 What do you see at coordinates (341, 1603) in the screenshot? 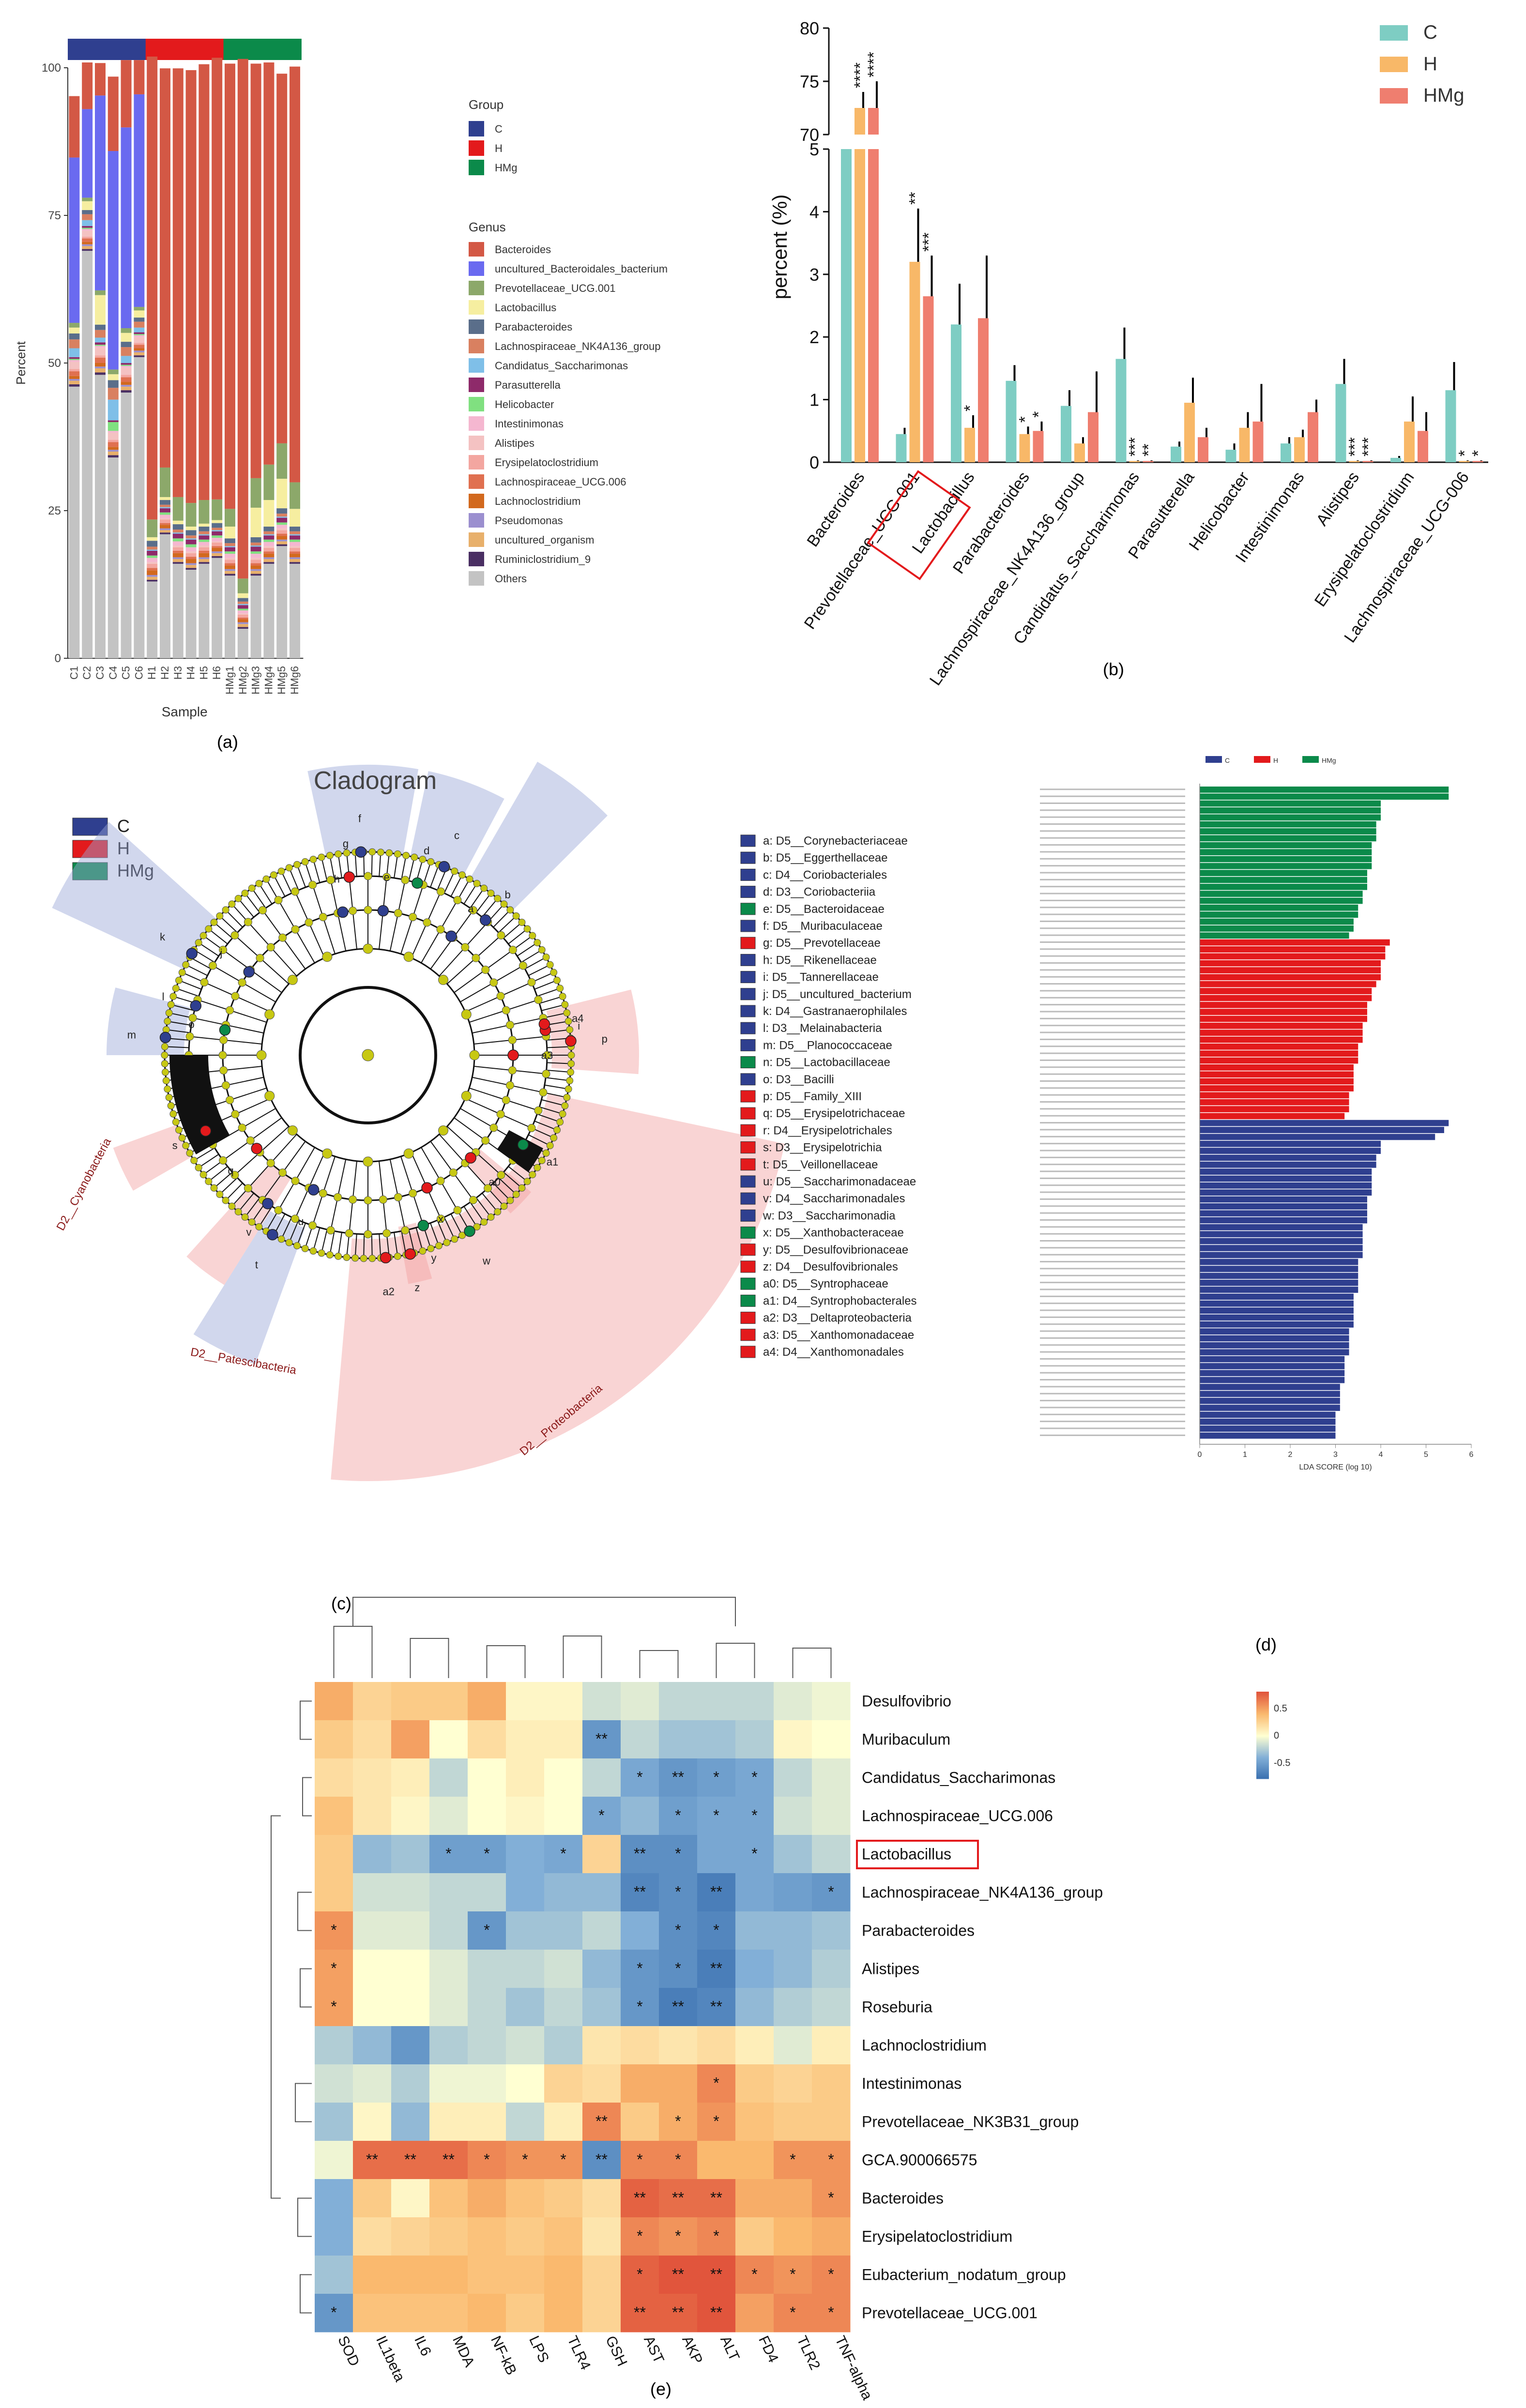
I see `panel-label-c: (c)` at bounding box center [341, 1603].